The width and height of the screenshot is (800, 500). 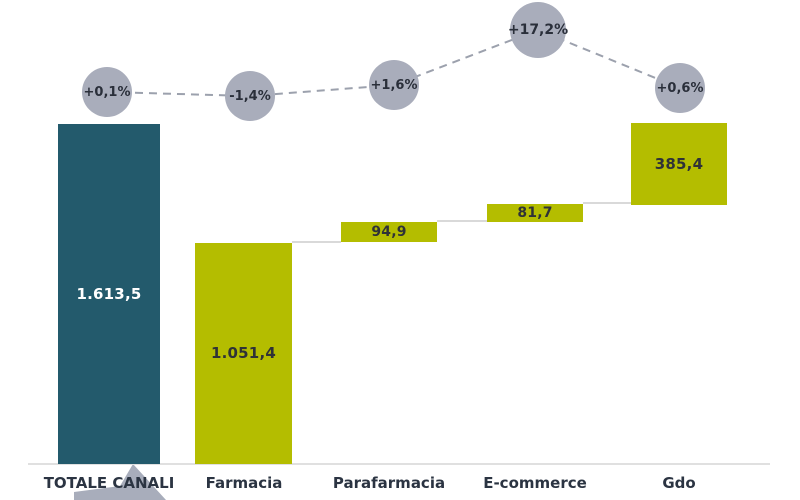 I want to click on bar-gdo: 385,4, so click(x=679, y=164).